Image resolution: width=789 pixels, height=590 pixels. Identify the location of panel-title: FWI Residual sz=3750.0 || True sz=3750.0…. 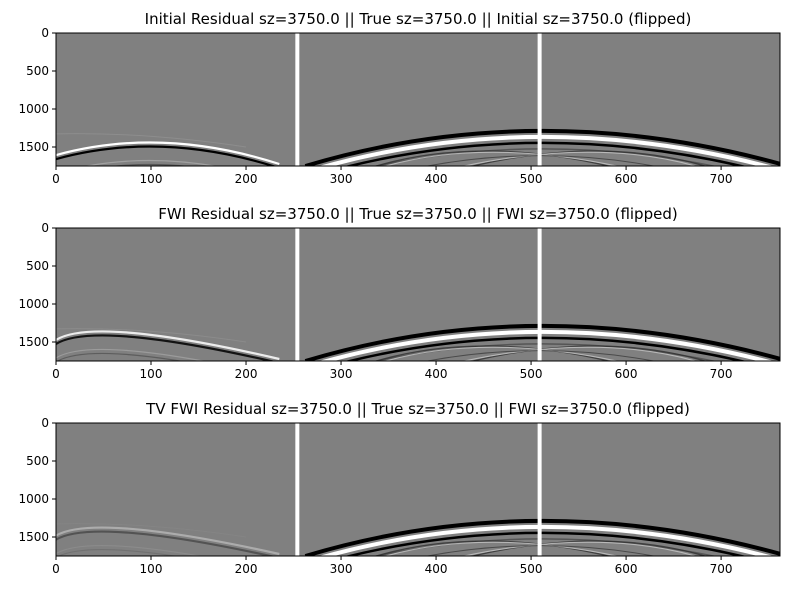
(417, 214).